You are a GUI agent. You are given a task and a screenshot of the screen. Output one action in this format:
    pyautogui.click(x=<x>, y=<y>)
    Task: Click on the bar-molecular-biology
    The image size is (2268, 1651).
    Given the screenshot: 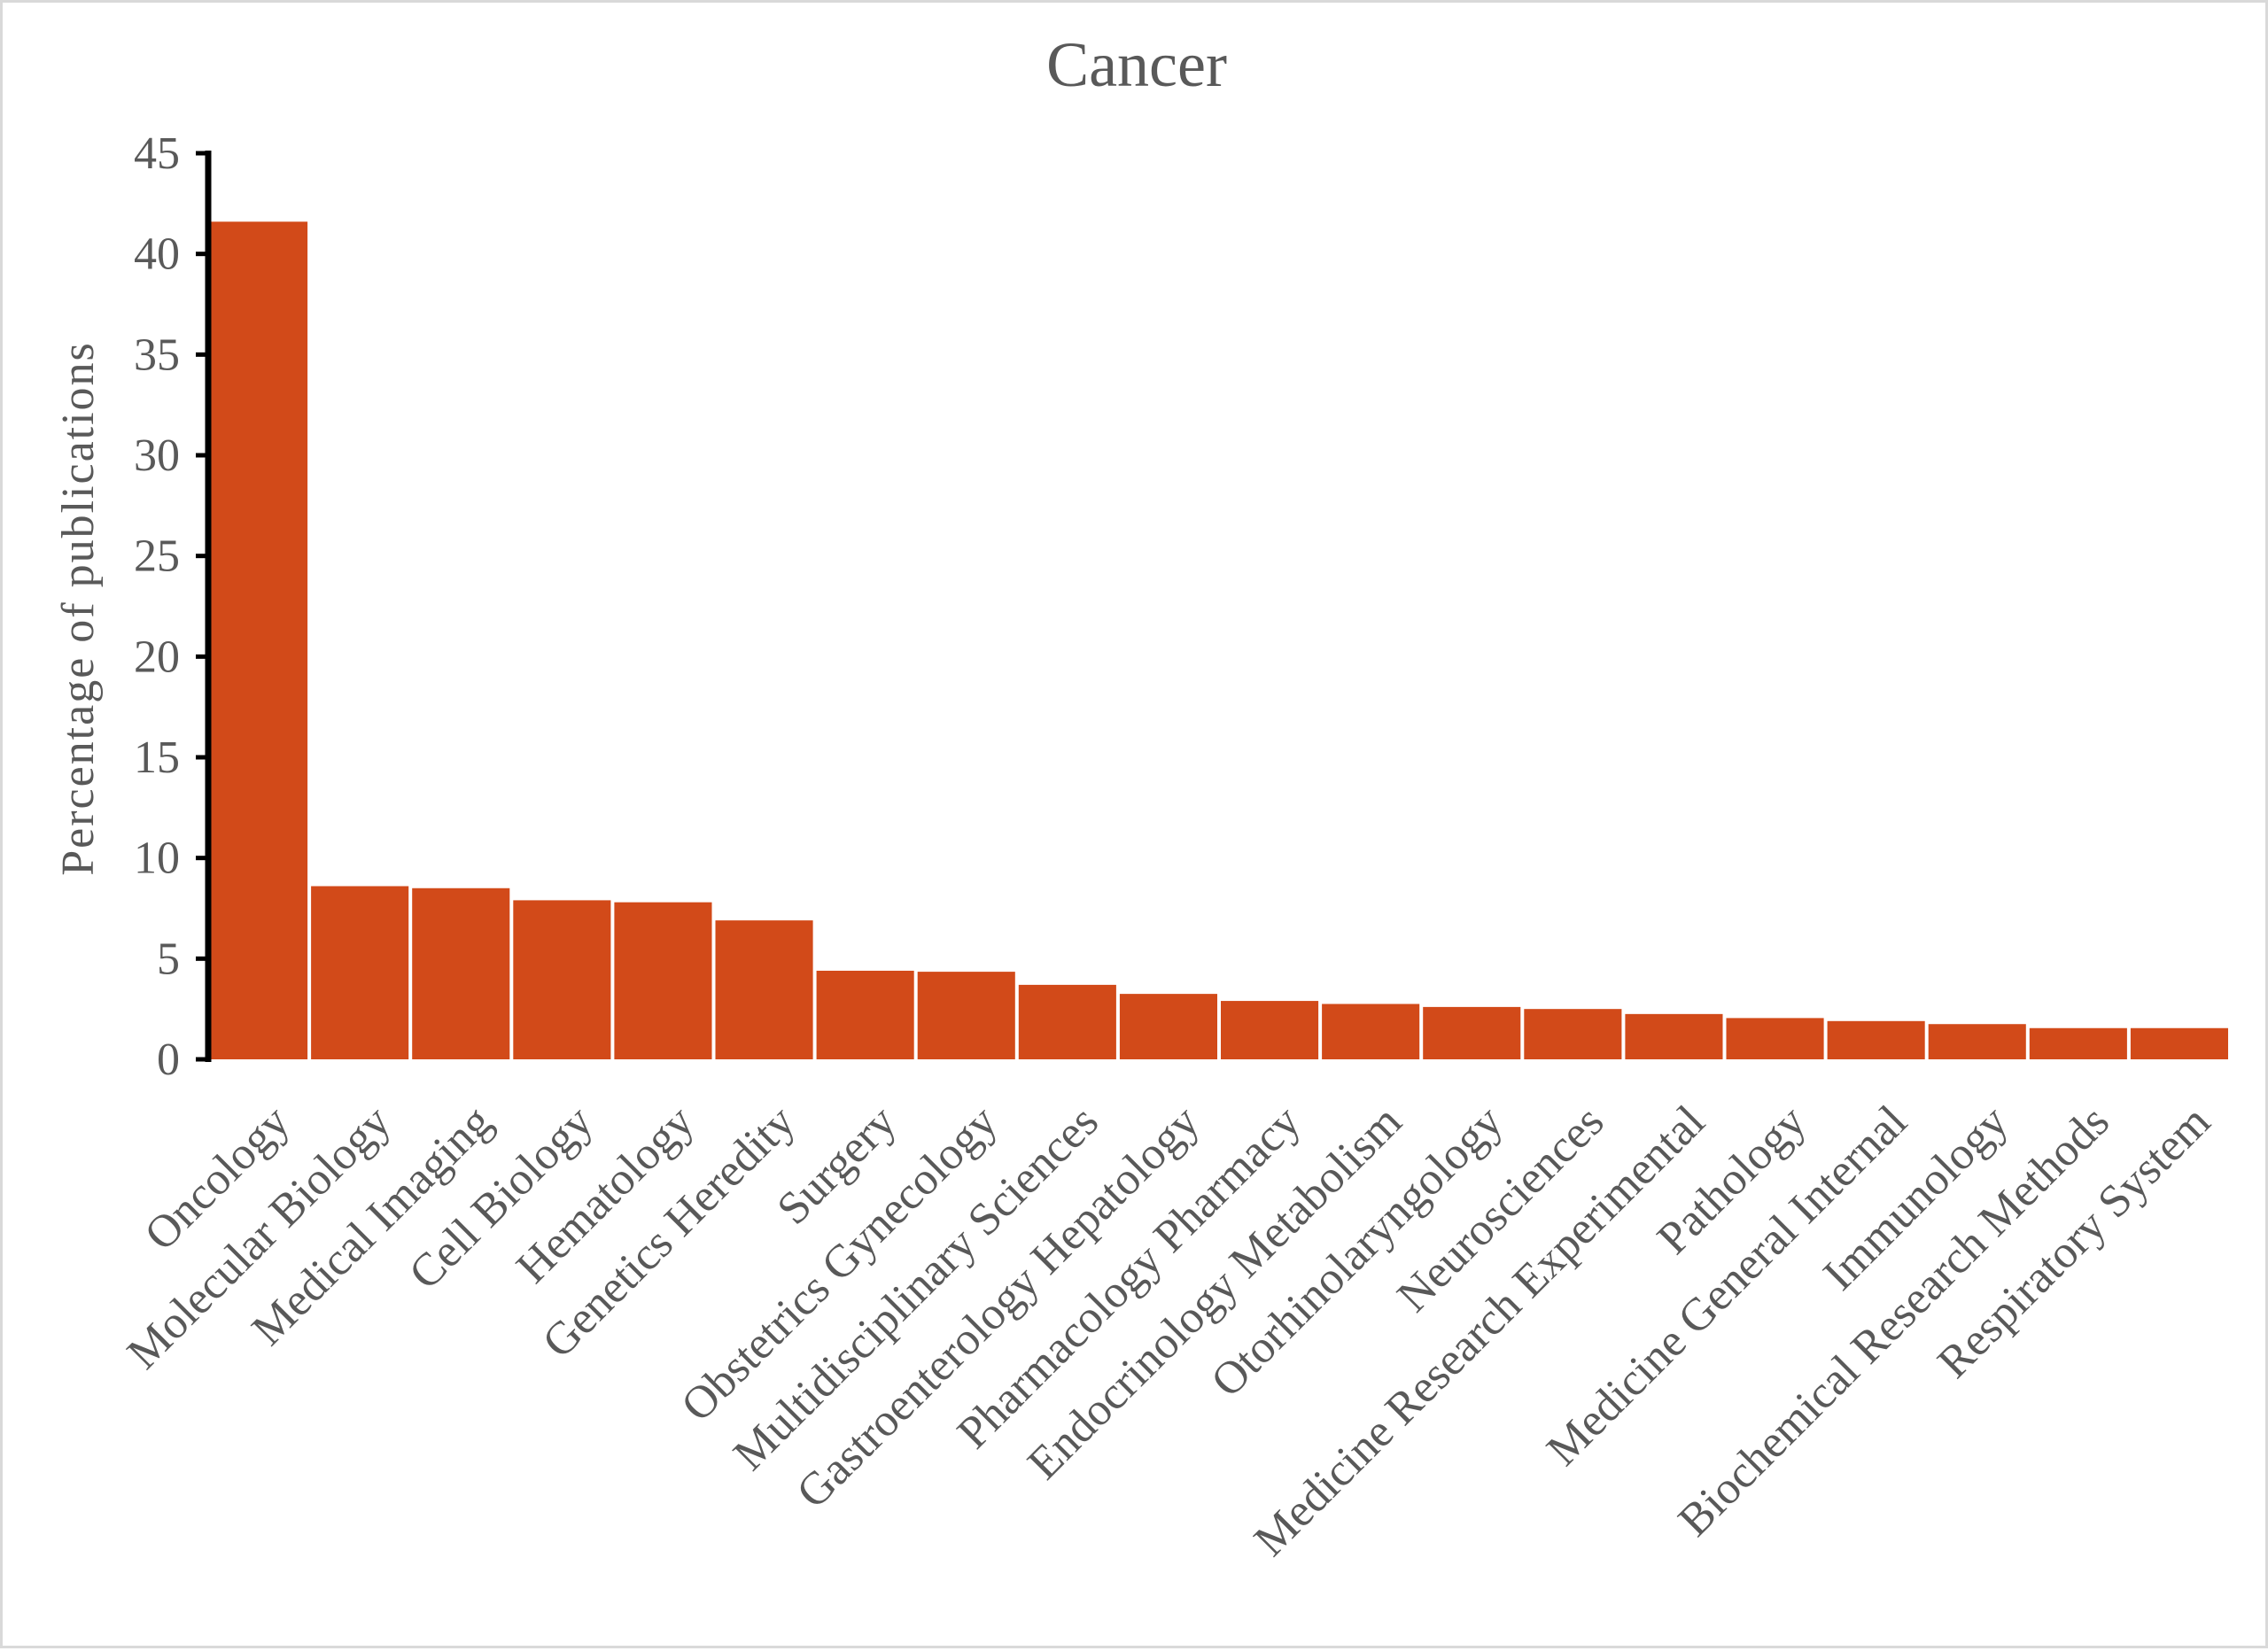 What is the action you would take?
    pyautogui.click(x=360, y=972)
    